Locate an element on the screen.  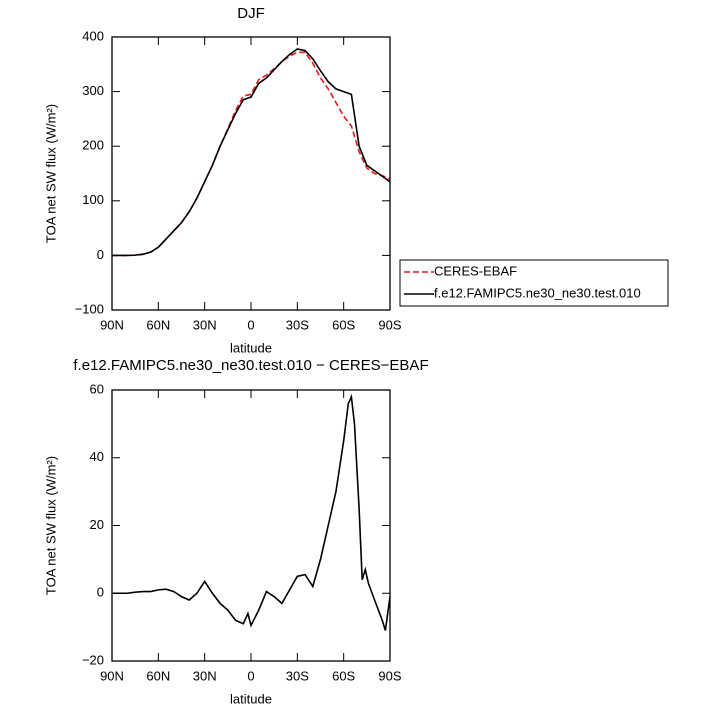
y-tick-label: 20 is located at coordinates (97, 524).